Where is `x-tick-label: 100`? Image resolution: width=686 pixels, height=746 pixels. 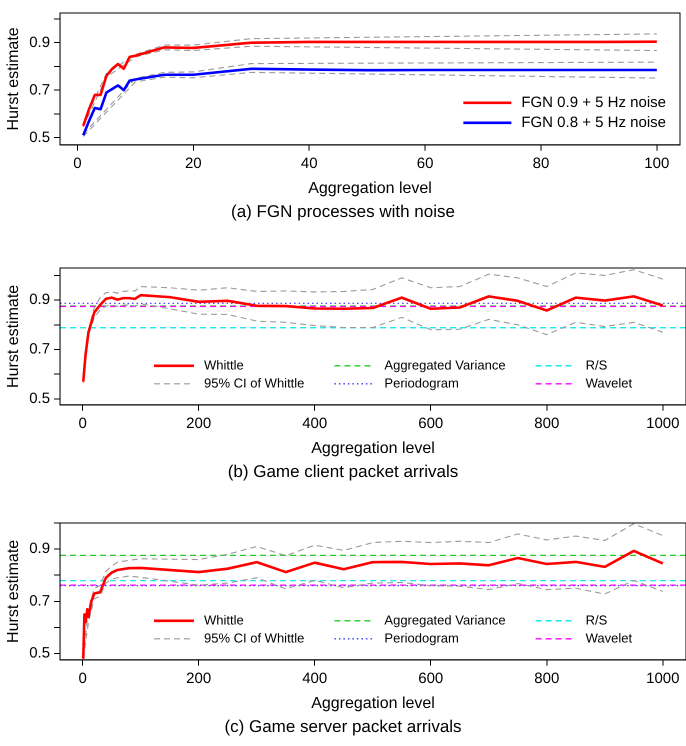
x-tick-label: 100 is located at coordinates (657, 163).